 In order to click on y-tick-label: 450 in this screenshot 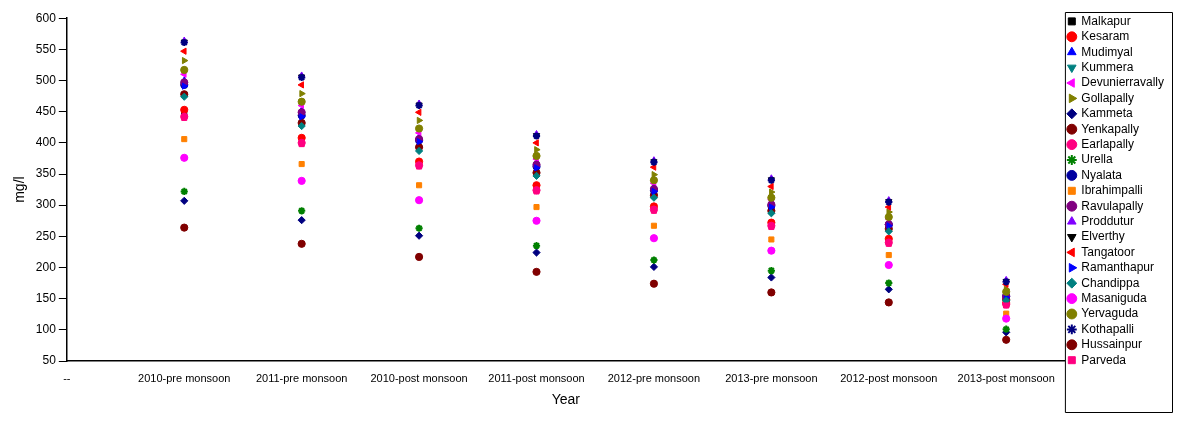, I will do `click(46, 111)`.